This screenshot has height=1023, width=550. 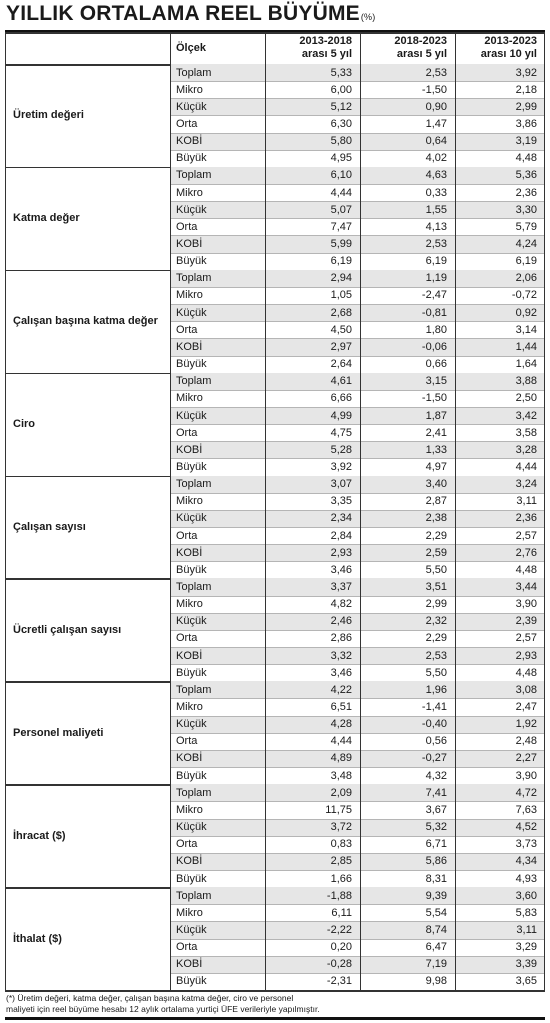 What do you see at coordinates (341, 707) in the screenshot?
I see `value-cell: 6,51` at bounding box center [341, 707].